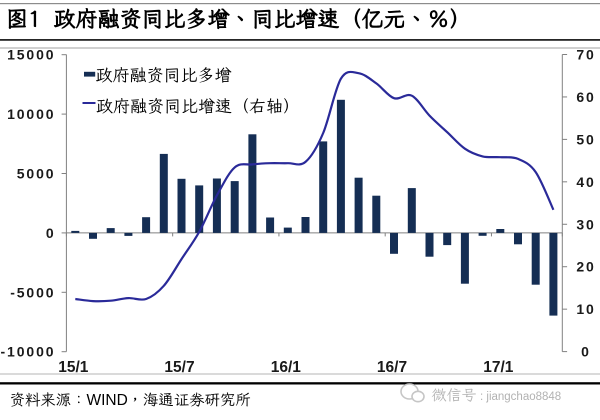 The height and width of the screenshot is (420, 600). Describe the element at coordinates (73, 367) in the screenshot. I see `svg-text: 15/1` at that location.